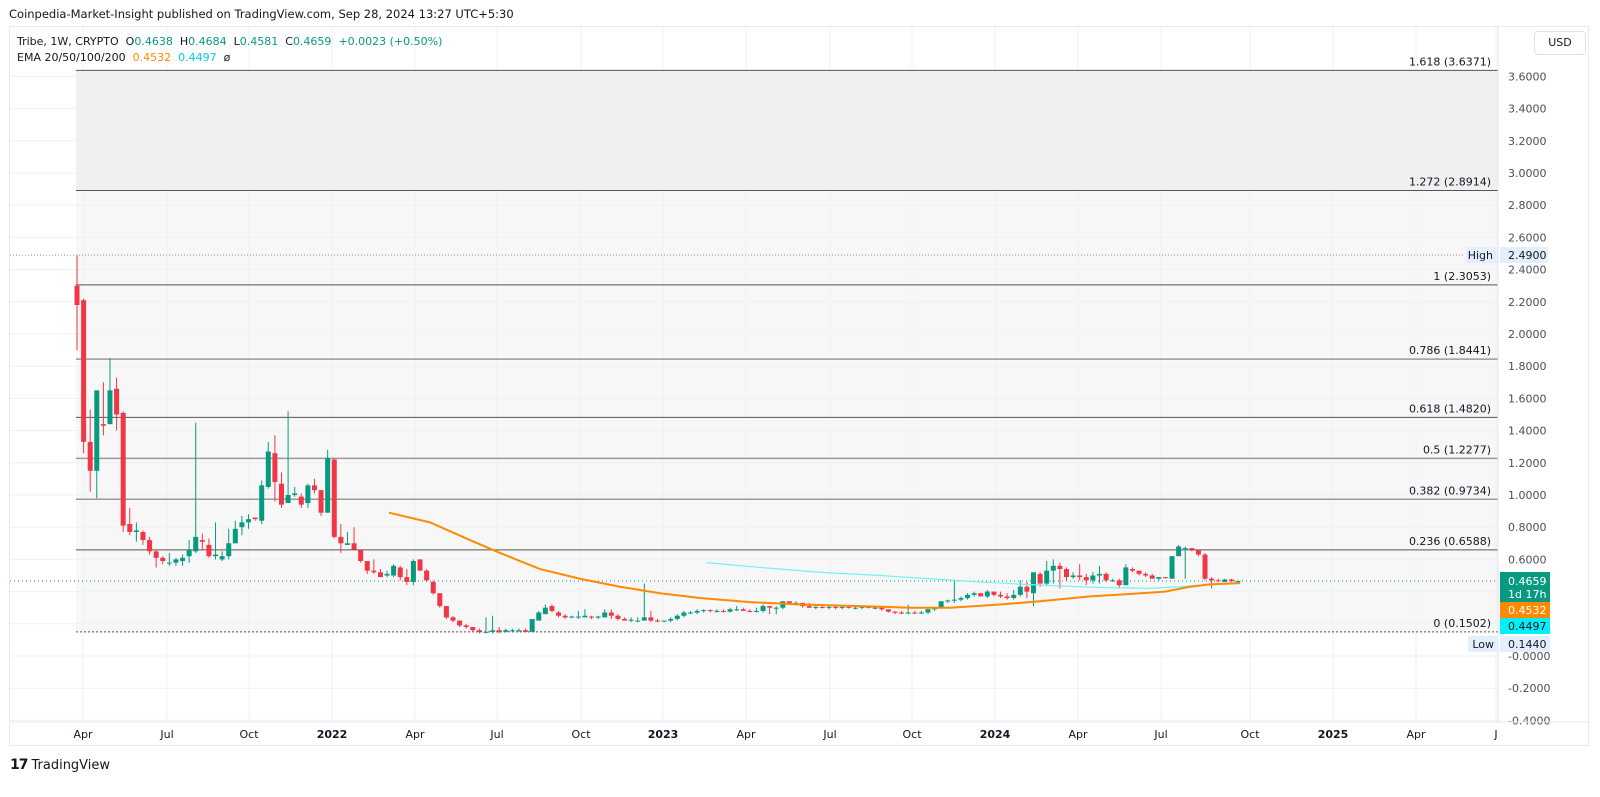 This screenshot has width=1600, height=797. I want to click on symbol-title: Tribe, 1W, CRYPTO, so click(68, 41).